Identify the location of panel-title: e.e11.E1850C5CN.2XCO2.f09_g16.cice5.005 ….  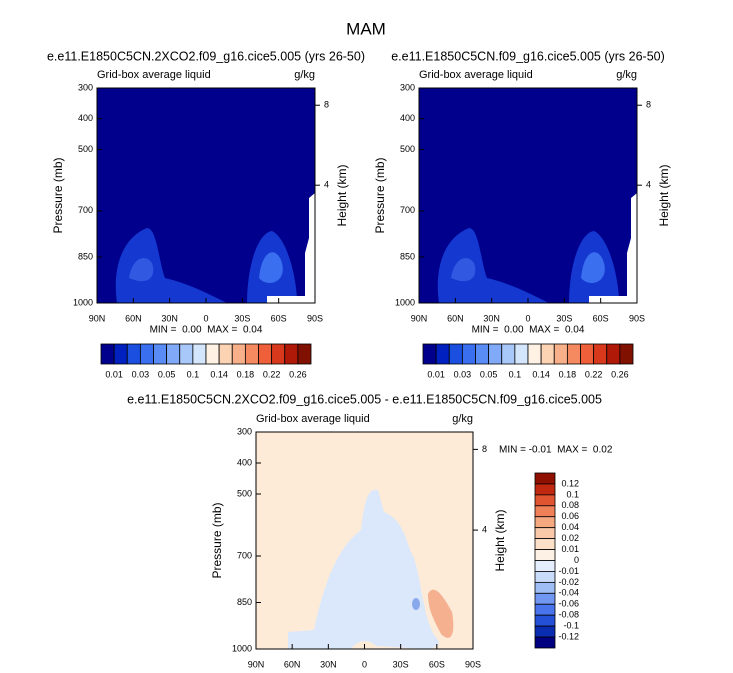
(364, 399).